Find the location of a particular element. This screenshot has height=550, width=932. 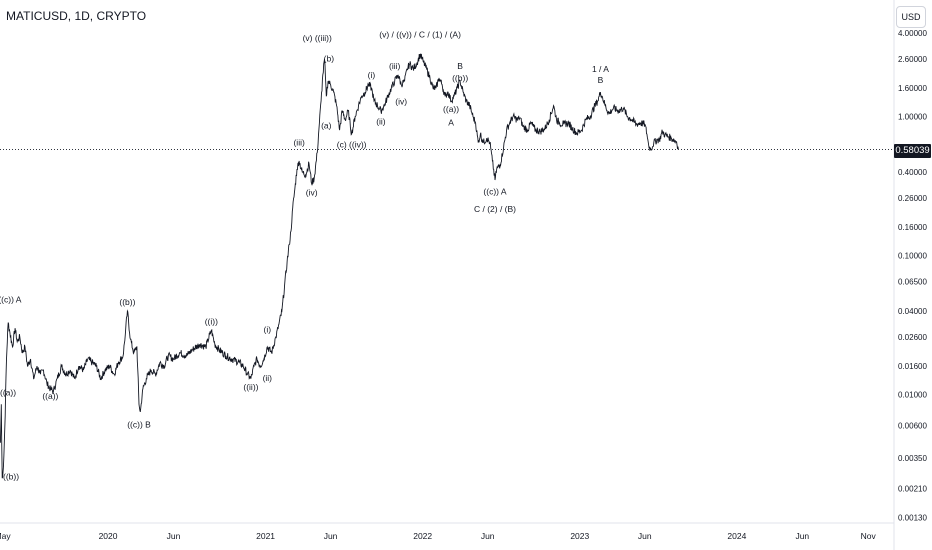

y-tick-label: 0.00600 is located at coordinates (912, 425).